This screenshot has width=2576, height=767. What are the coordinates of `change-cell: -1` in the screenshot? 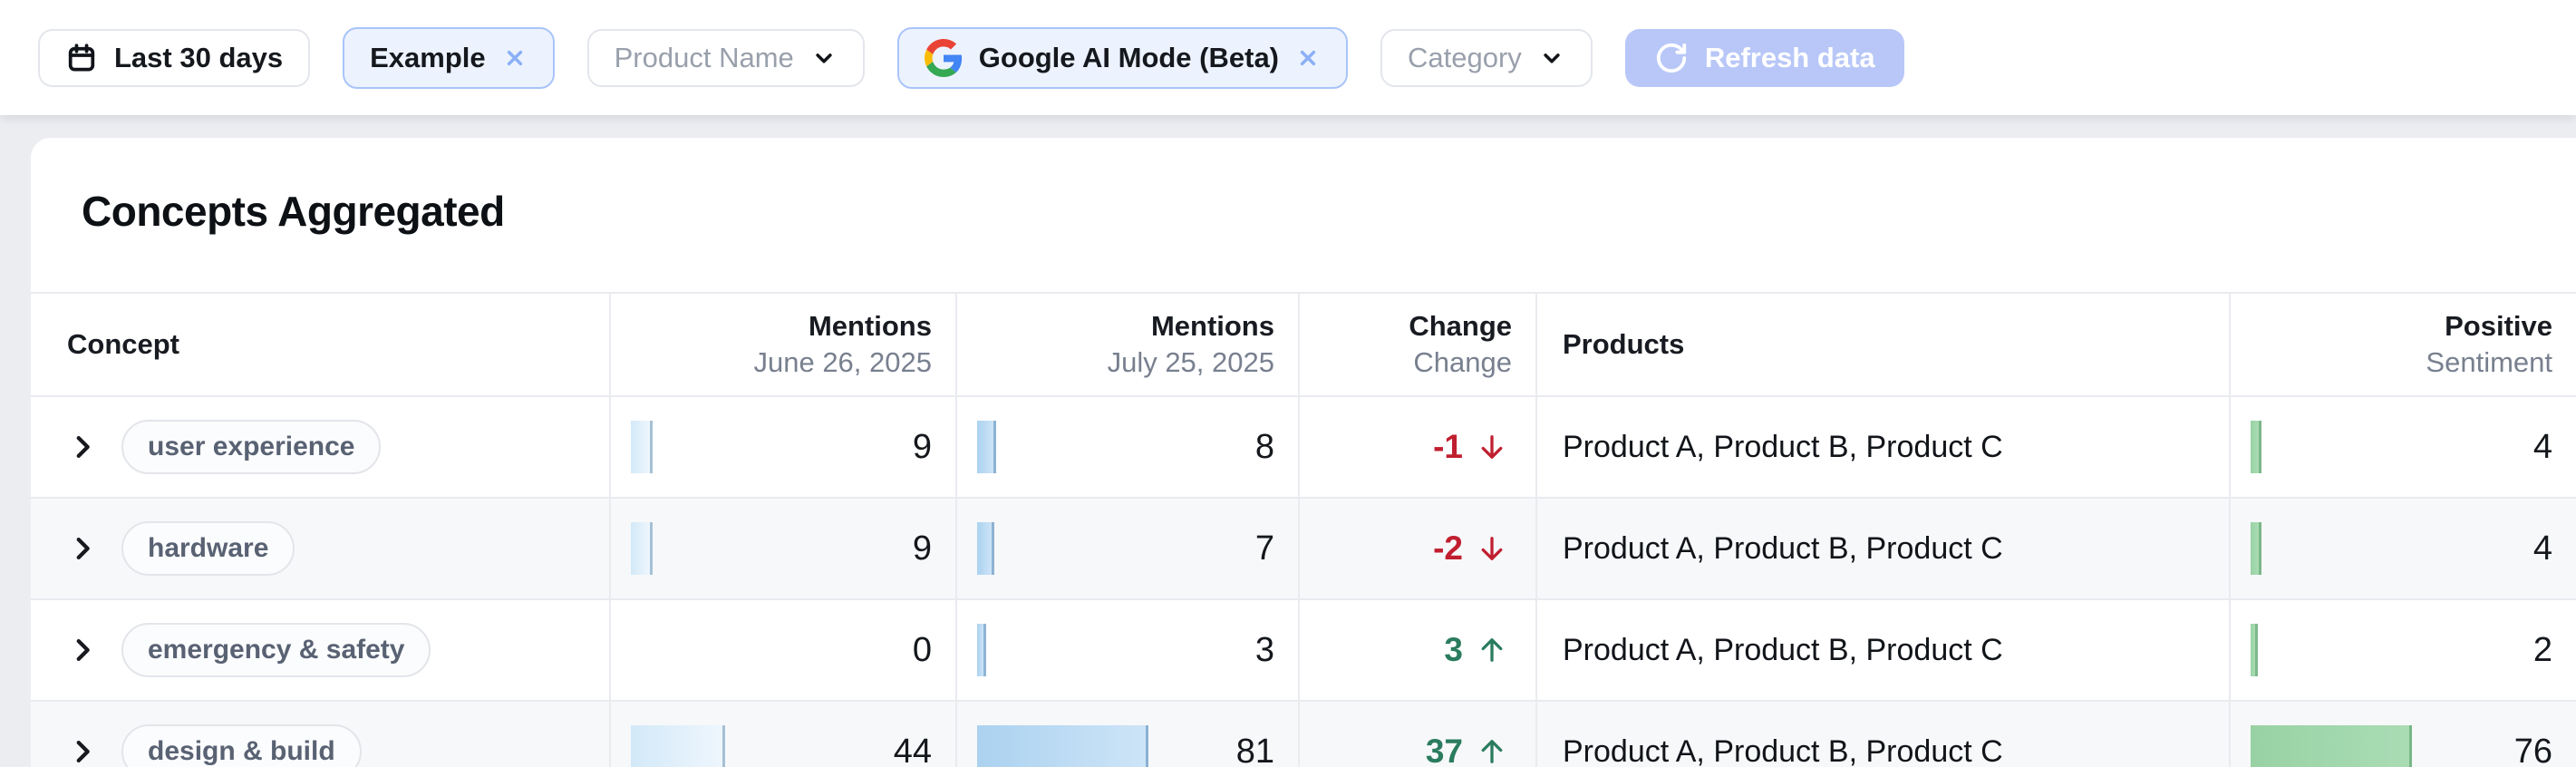 It's located at (1416, 447).